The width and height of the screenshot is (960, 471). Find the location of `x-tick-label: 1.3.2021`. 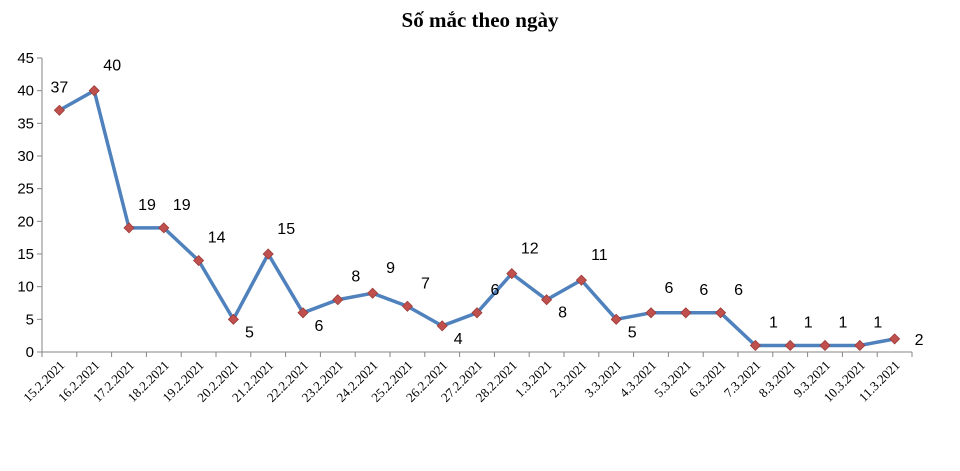

x-tick-label: 1.3.2021 is located at coordinates (533, 379).